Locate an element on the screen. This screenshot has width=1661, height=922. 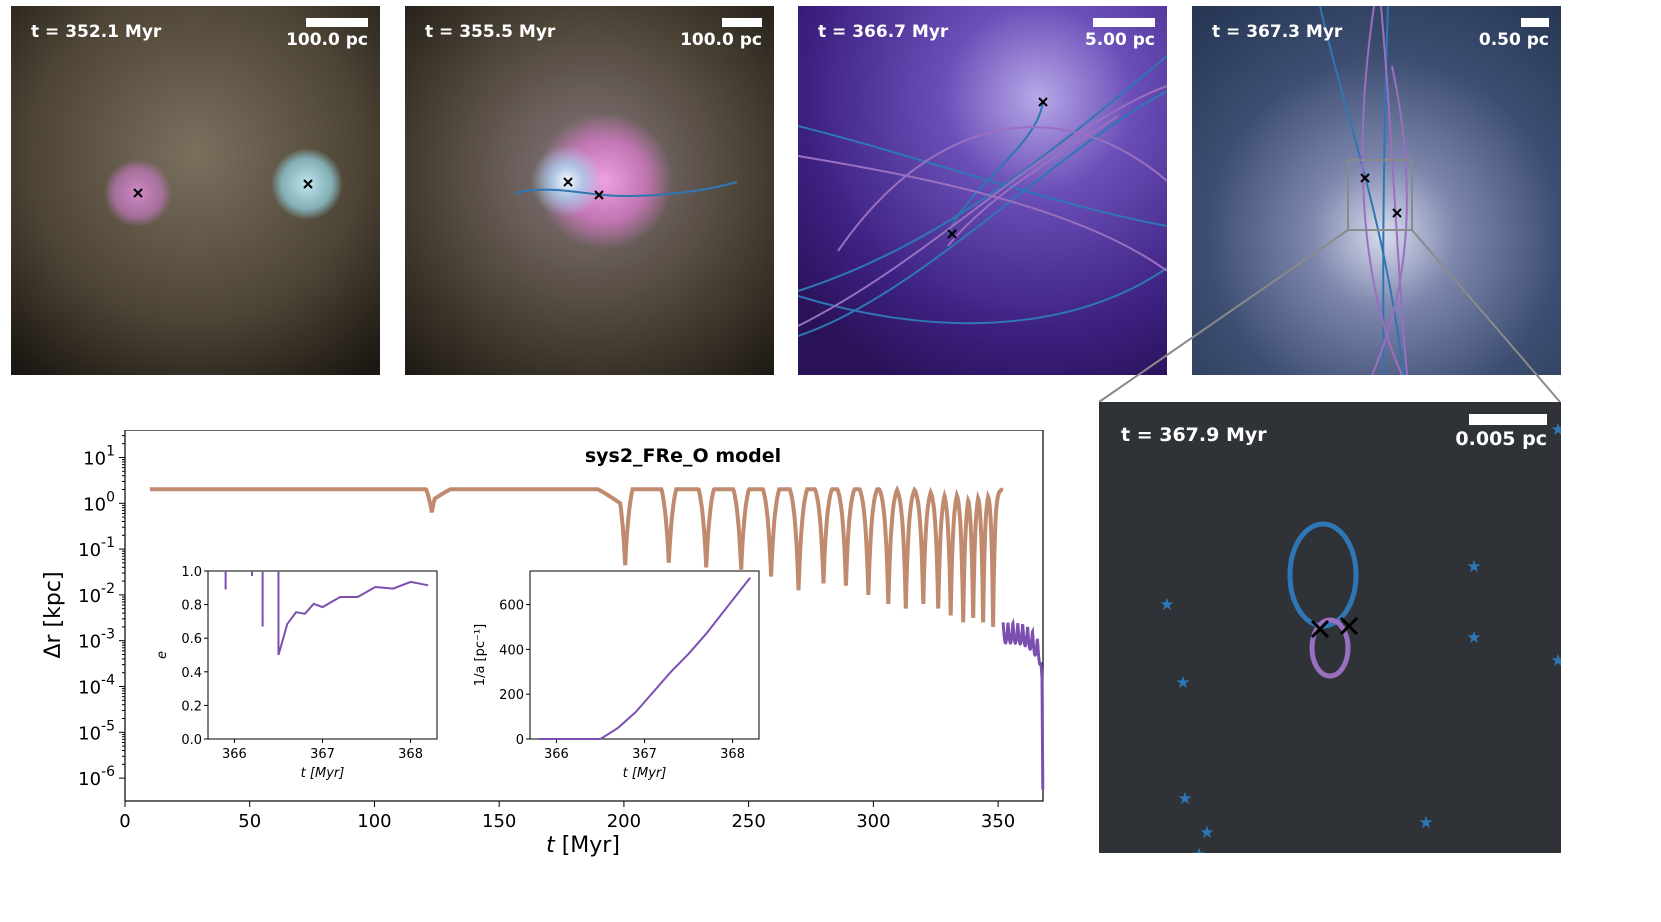
inverse-semimajor-curve is located at coordinates (644, 658).